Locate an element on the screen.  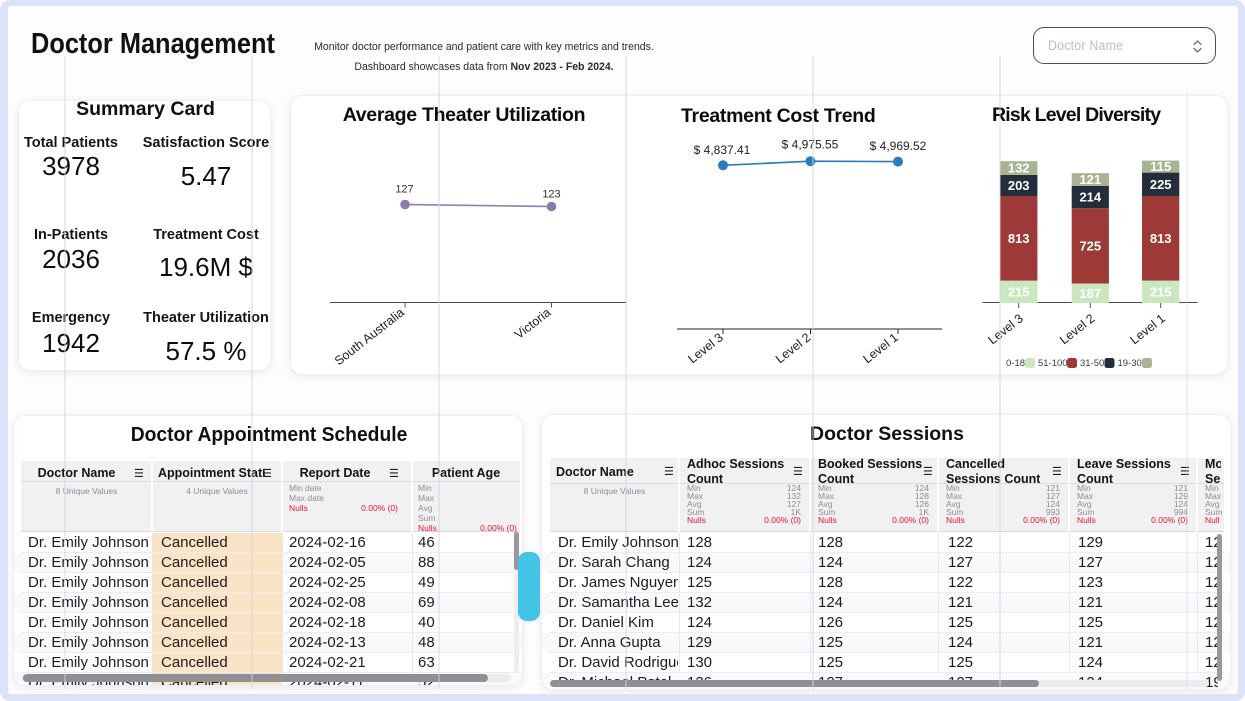
svg-text: 31-50 is located at coordinates (1092, 363).